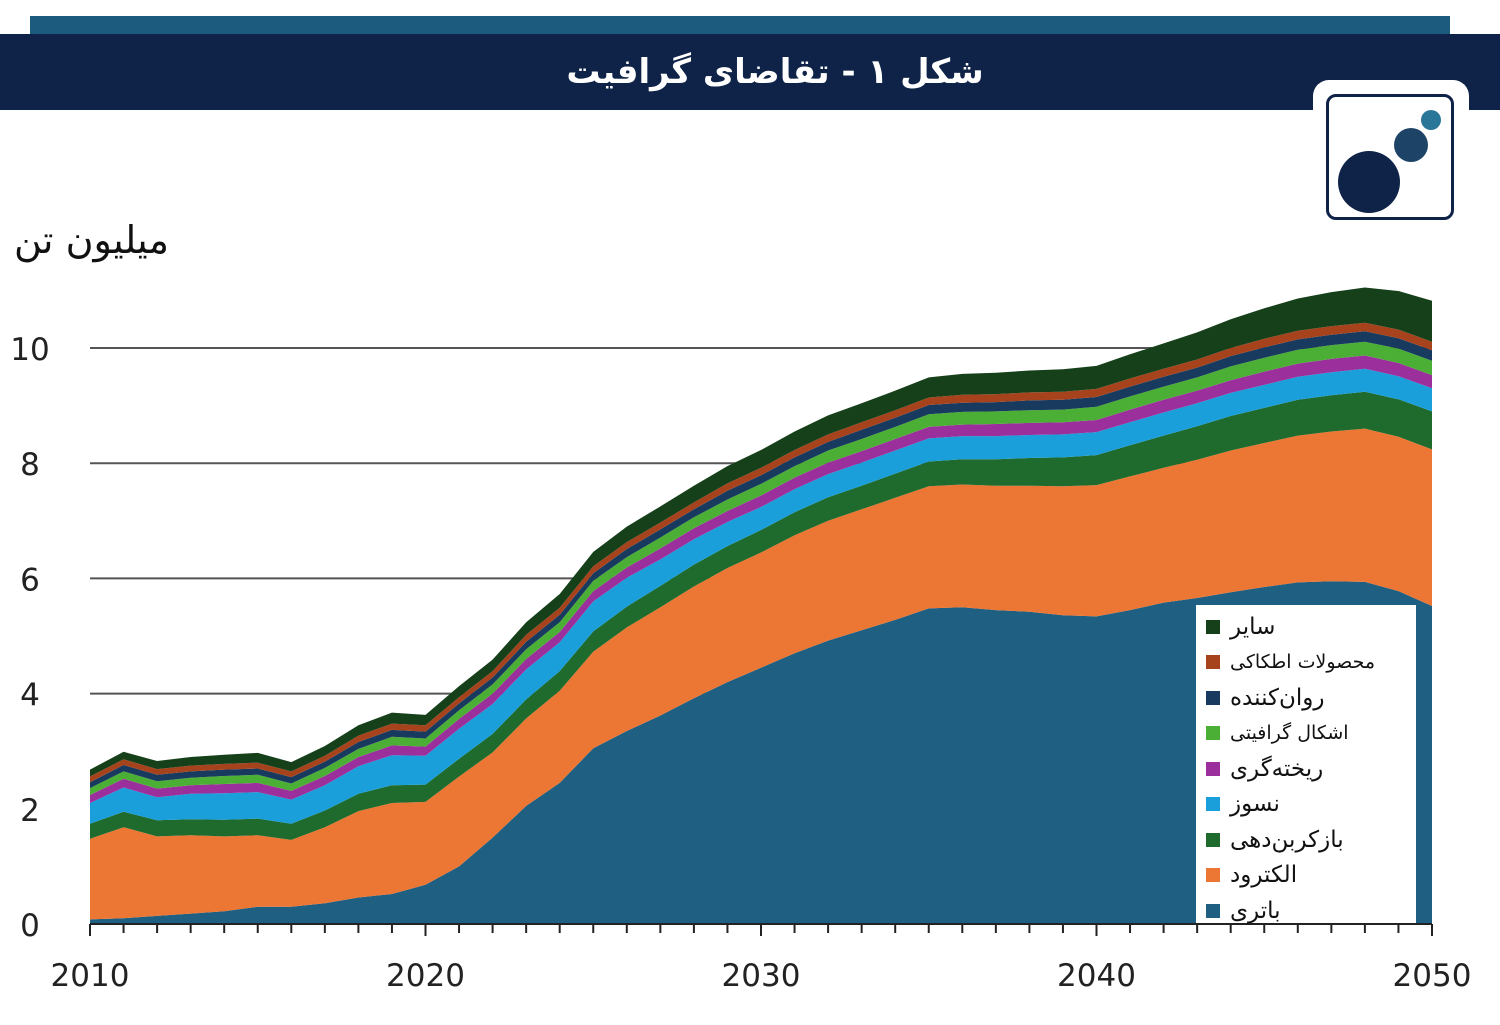  What do you see at coordinates (761, 976) in the screenshot?
I see `x-tick-label: 2030` at bounding box center [761, 976].